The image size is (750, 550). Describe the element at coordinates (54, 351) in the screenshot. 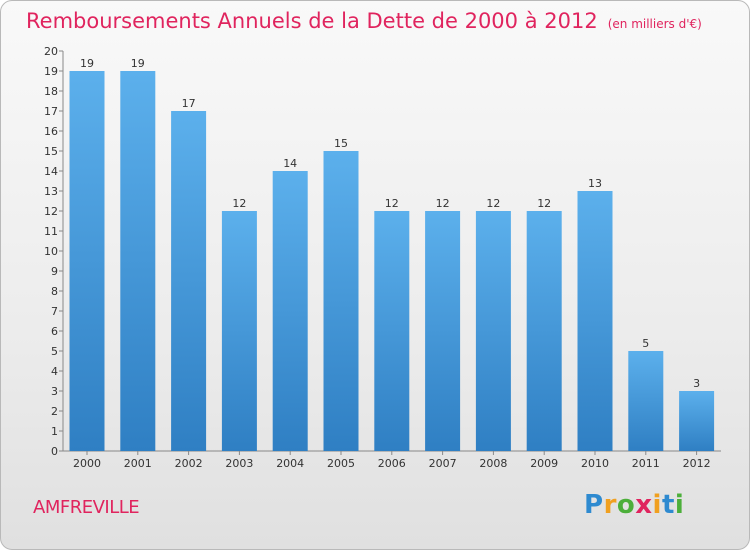

I see `y-tick-label: 5` at that location.